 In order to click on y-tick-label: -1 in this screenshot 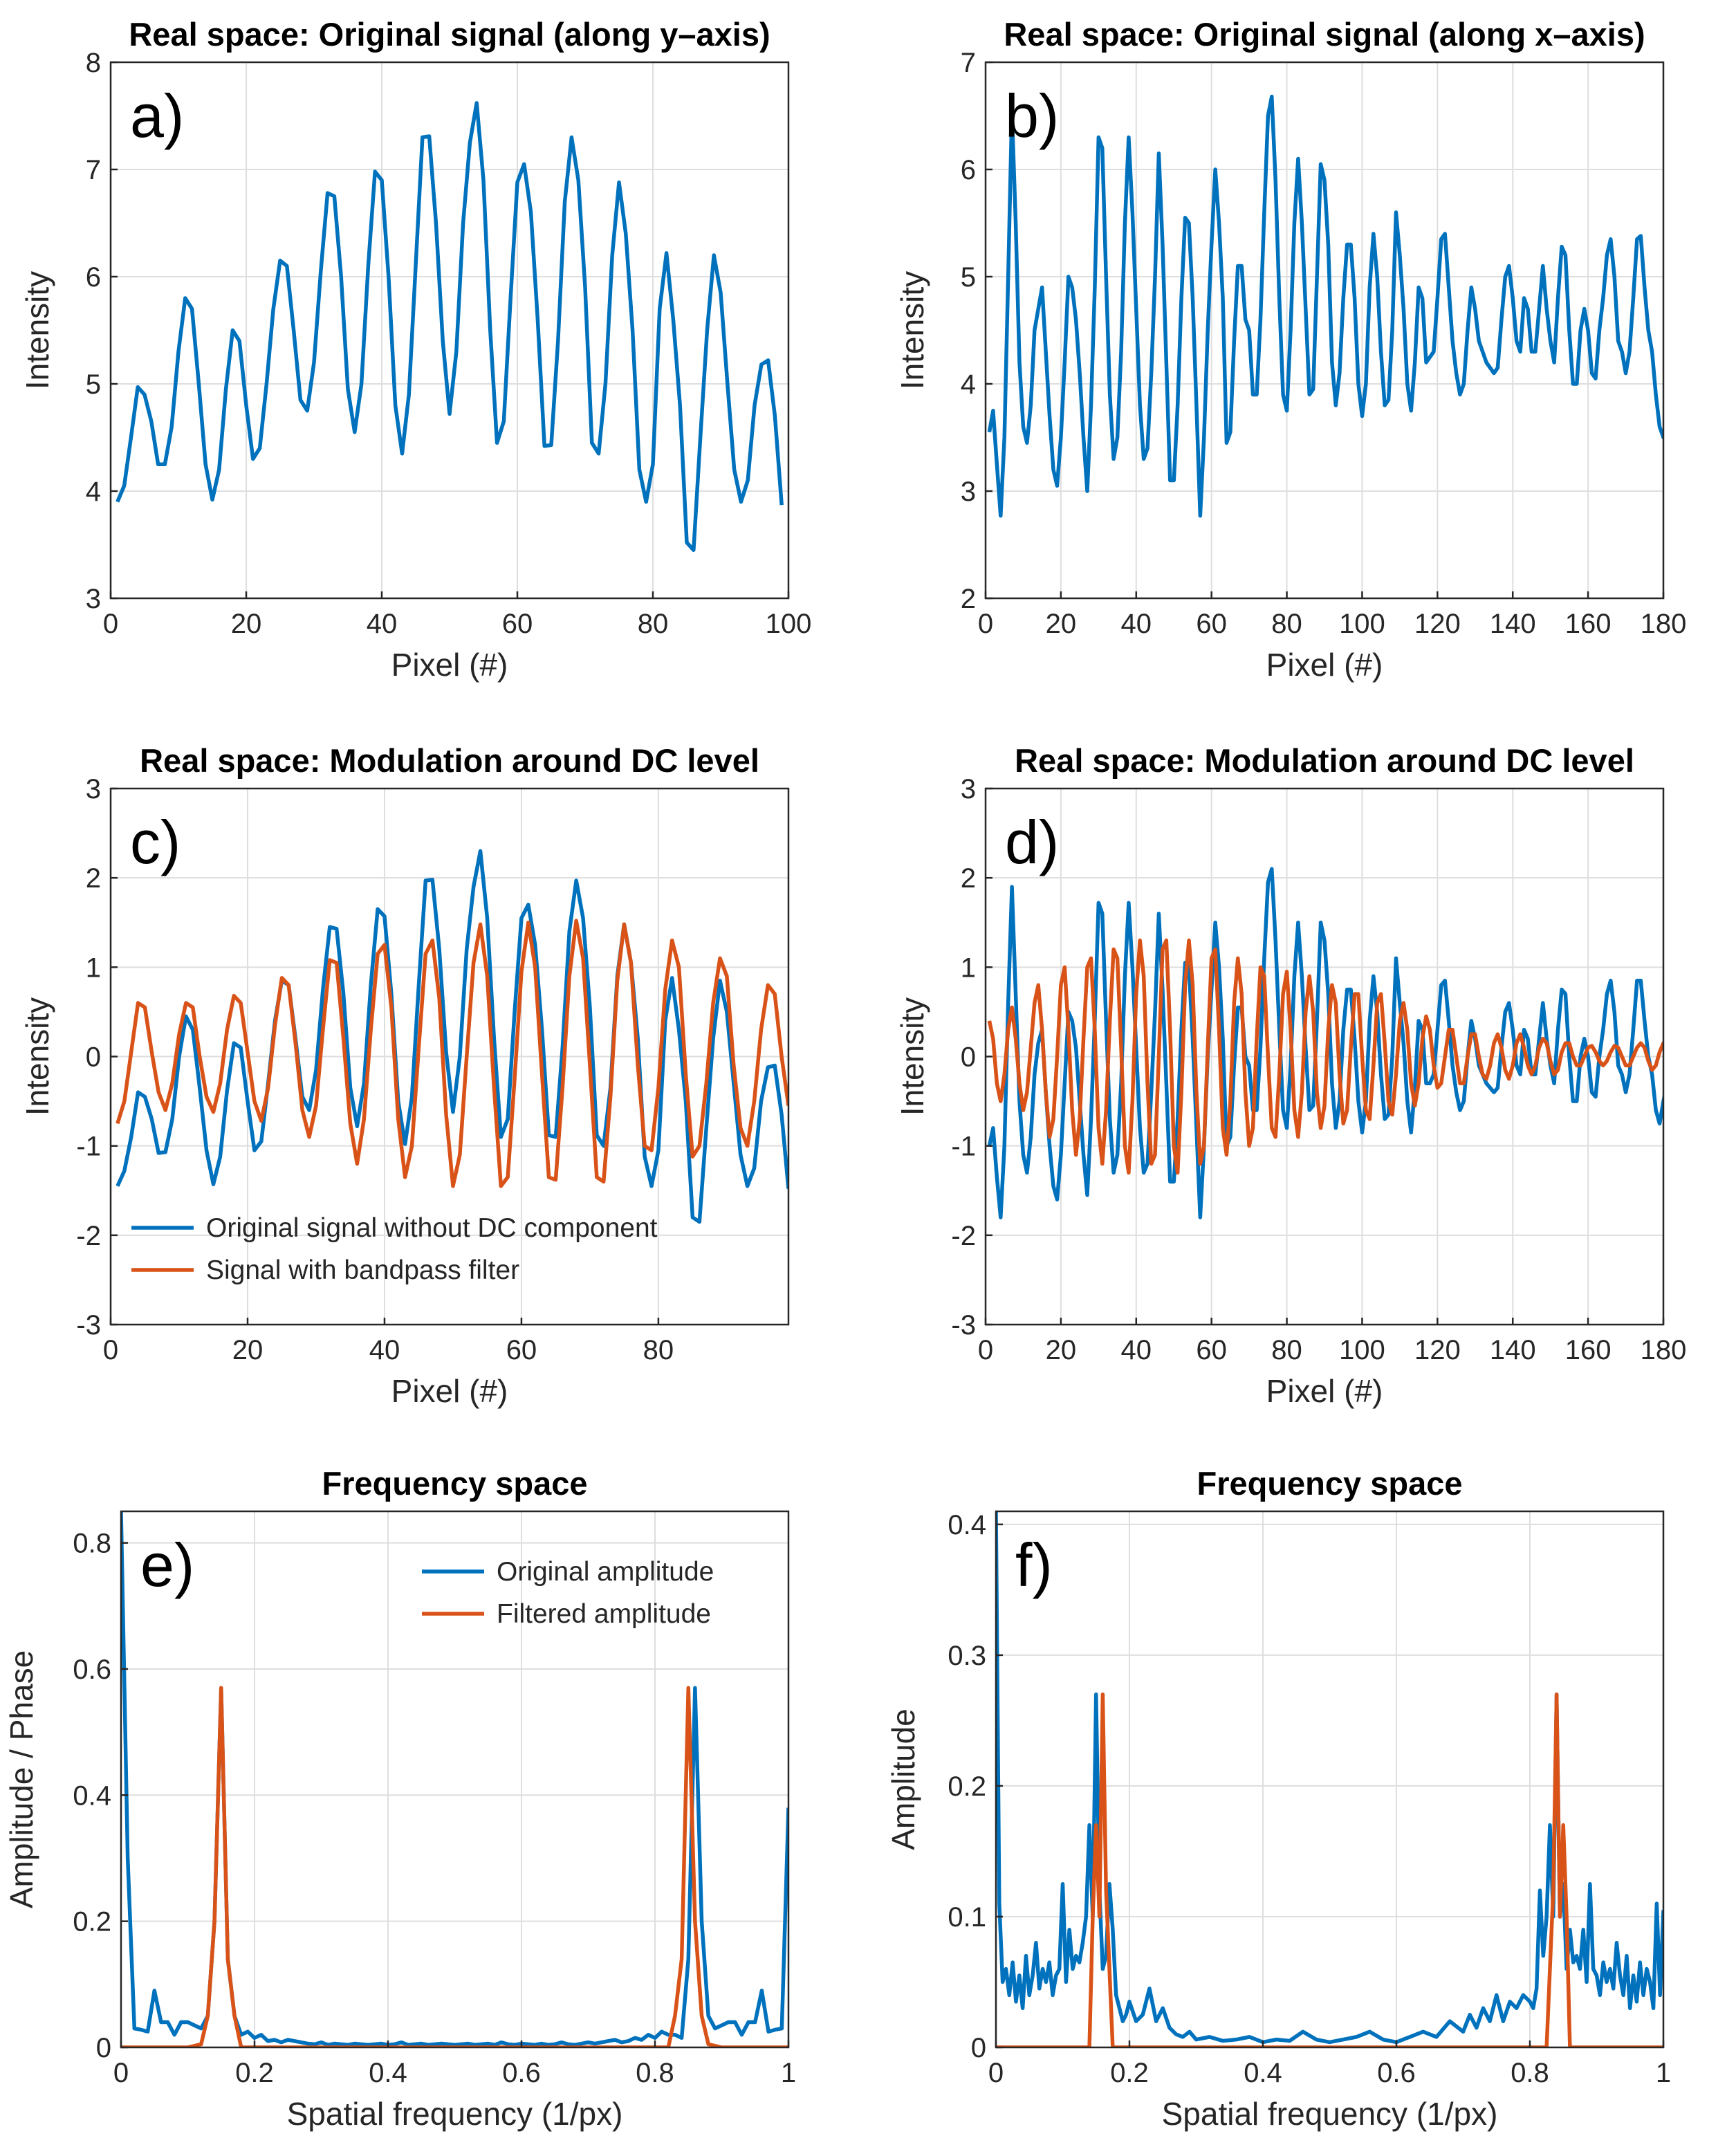, I will do `click(963, 1147)`.